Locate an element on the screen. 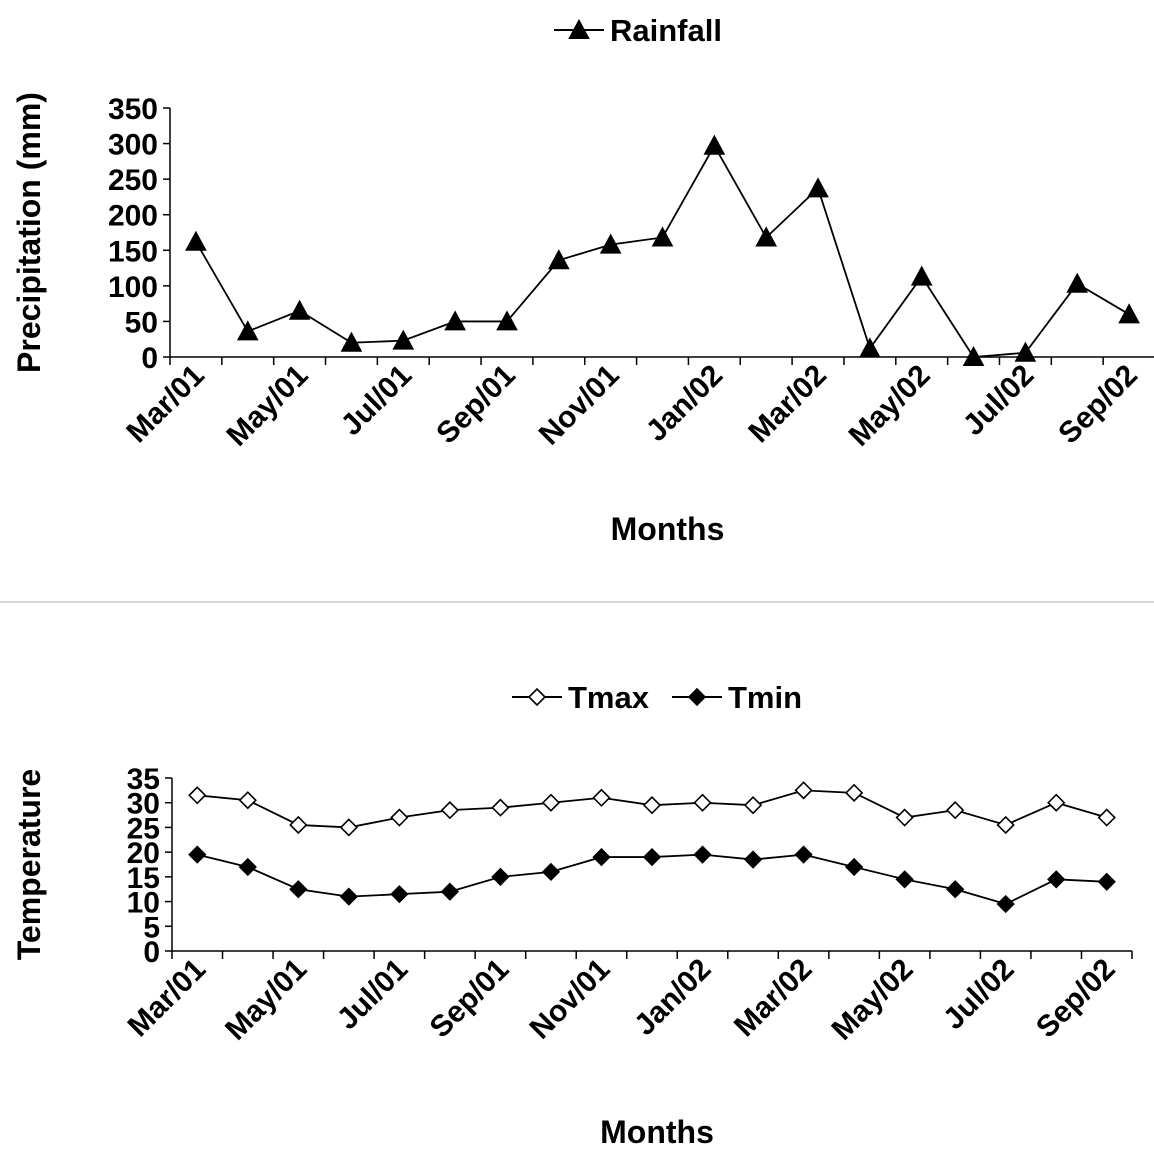 Image resolution: width=1154 pixels, height=1168 pixels. y-axis-title: Temperature is located at coordinates (29, 864).